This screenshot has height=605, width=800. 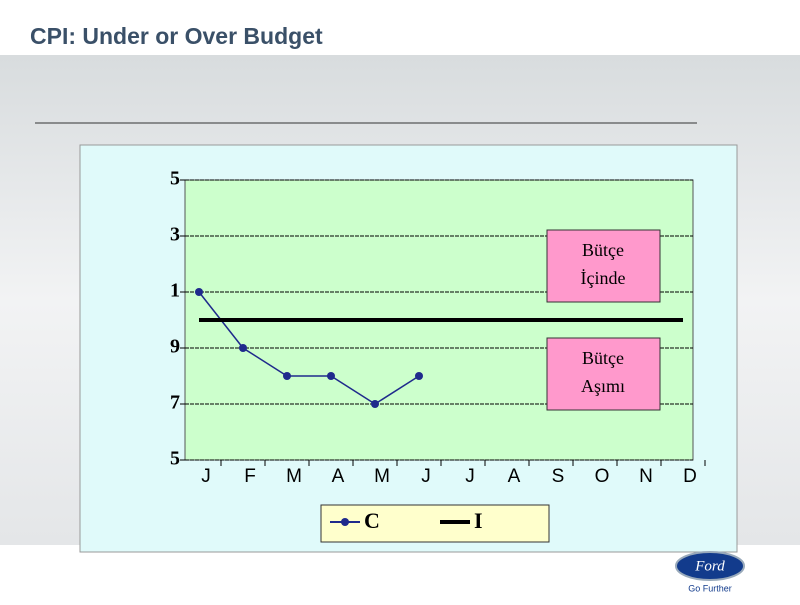 What do you see at coordinates (602, 476) in the screenshot?
I see `x-tick-label: O` at bounding box center [602, 476].